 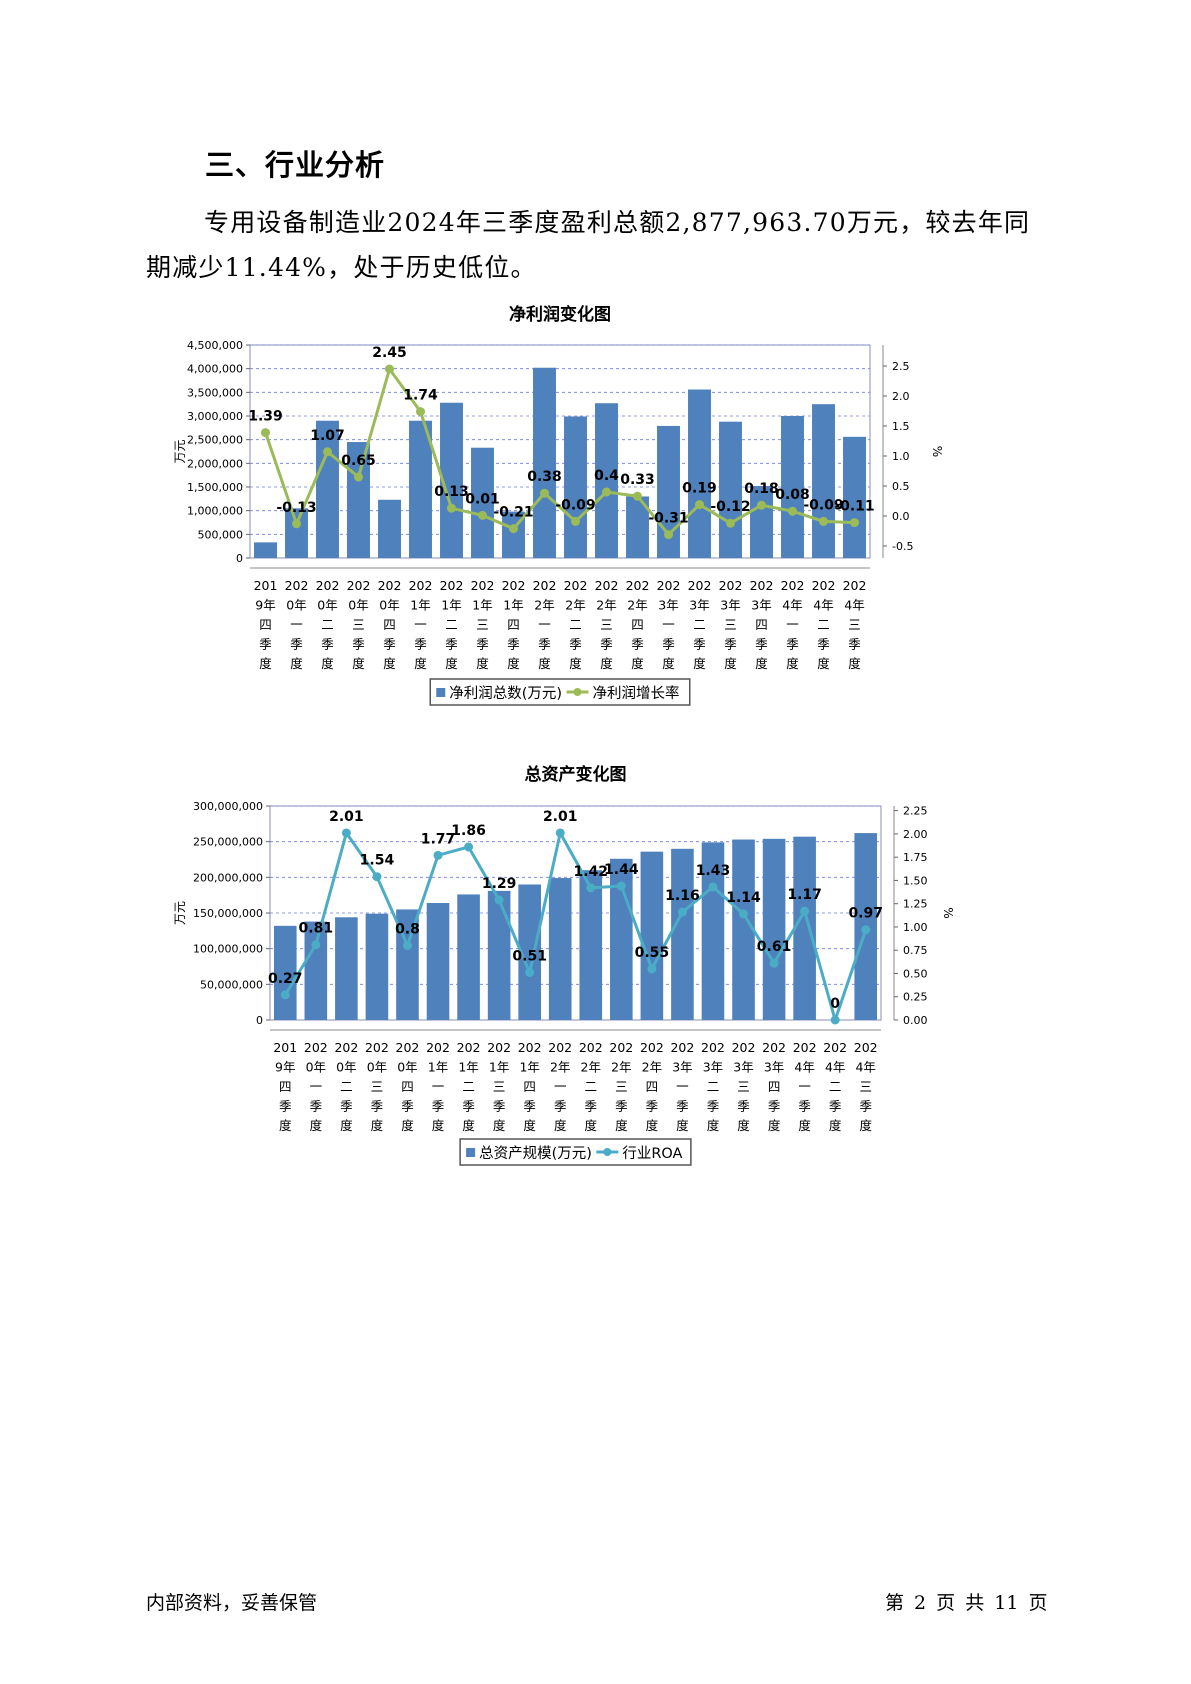 I want to click on y2-axis-title: %, so click(x=937, y=451).